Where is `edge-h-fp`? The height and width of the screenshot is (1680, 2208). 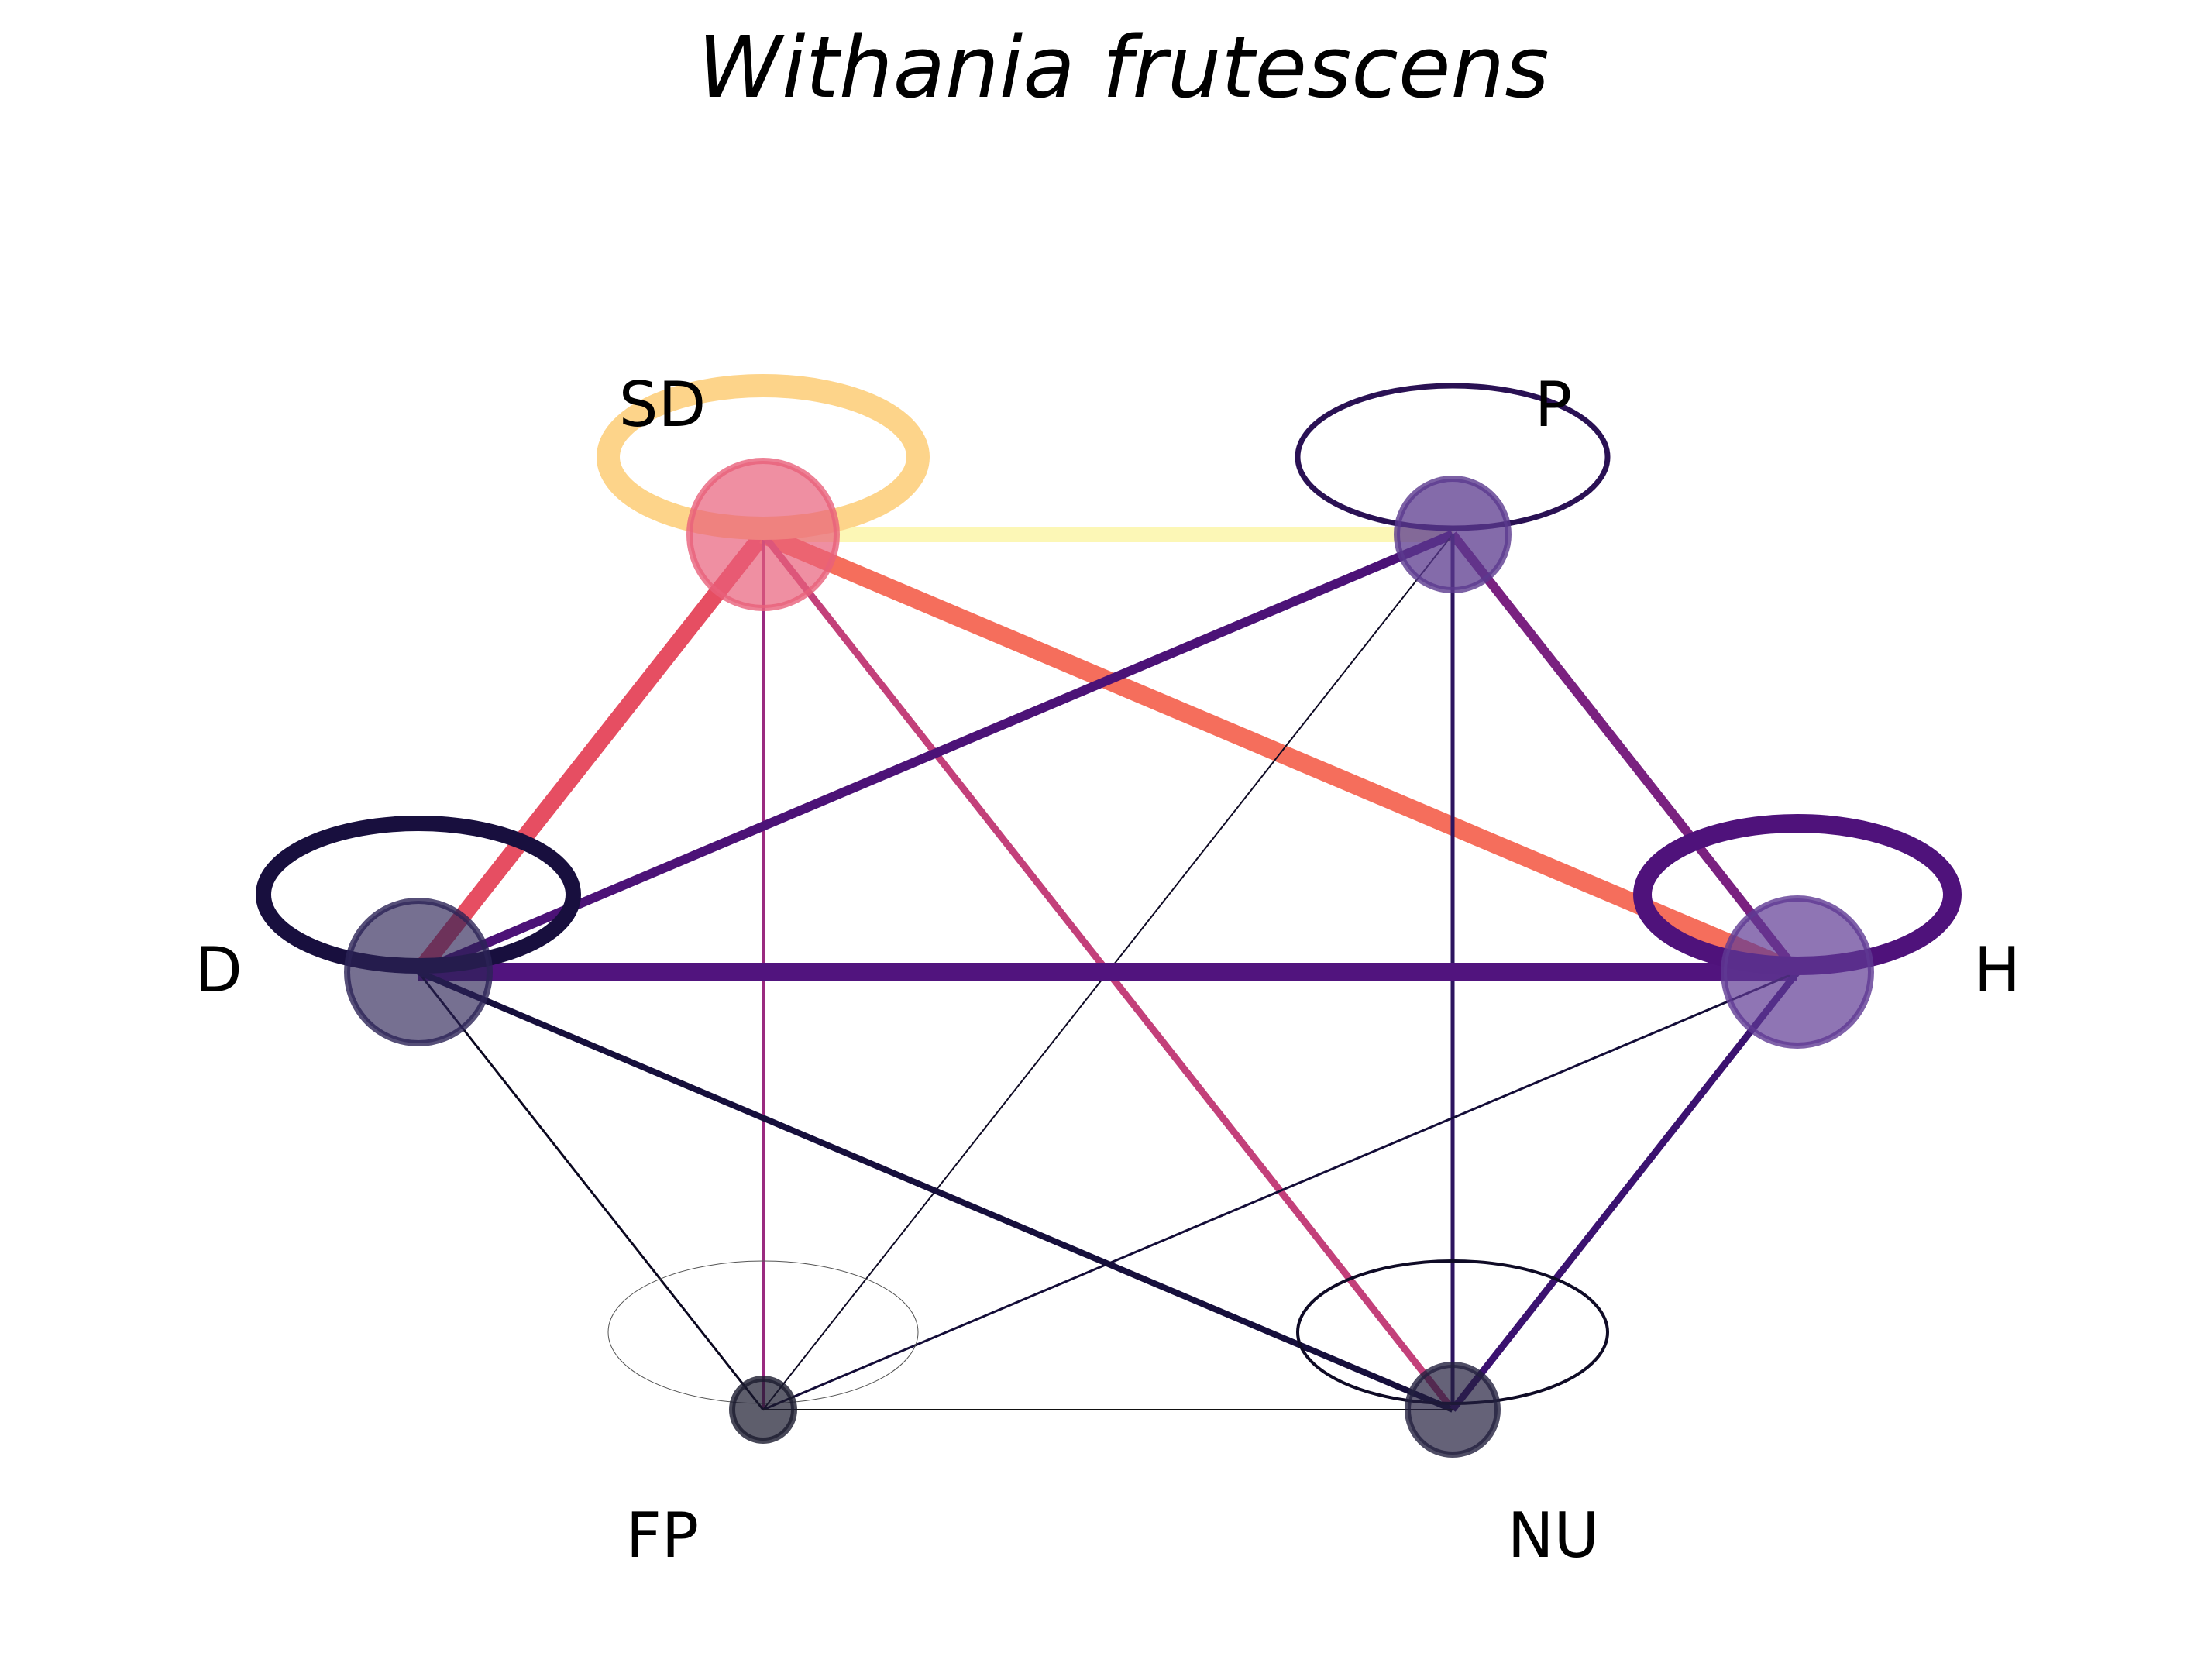
edge-h-fp is located at coordinates (1280, 1191).